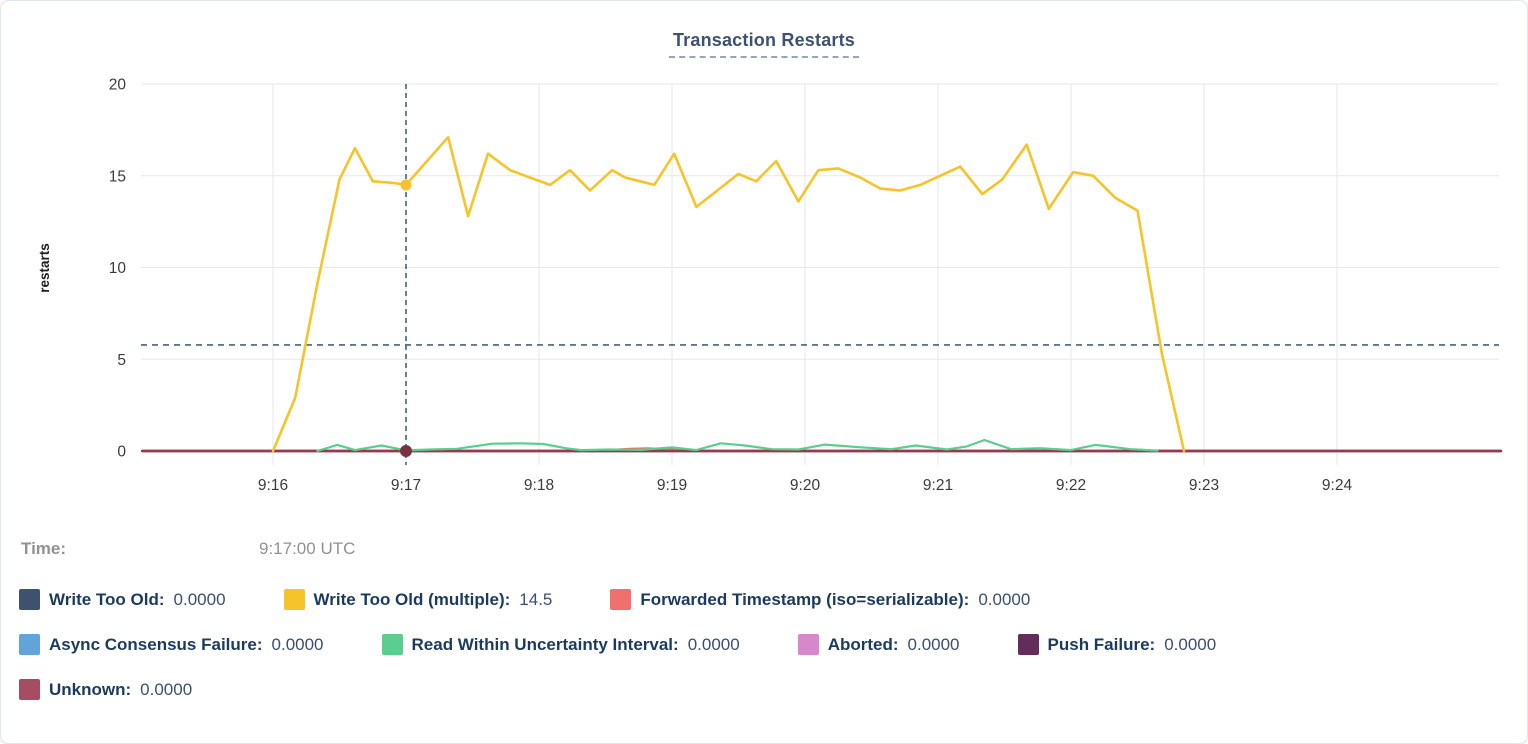 Image resolution: width=1528 pixels, height=744 pixels. I want to click on legend-item-unknown: Unknown: 0.0000, so click(105, 689).